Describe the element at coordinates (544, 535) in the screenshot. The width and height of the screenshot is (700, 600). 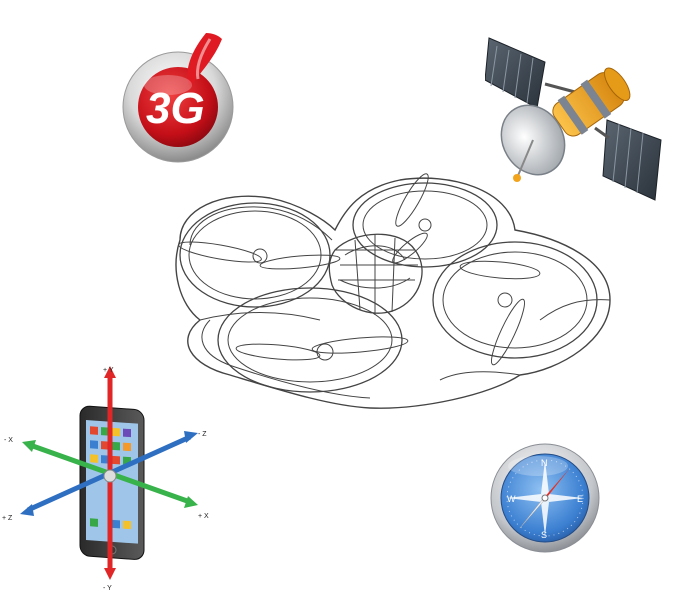
I see `compass-label-south: S` at that location.